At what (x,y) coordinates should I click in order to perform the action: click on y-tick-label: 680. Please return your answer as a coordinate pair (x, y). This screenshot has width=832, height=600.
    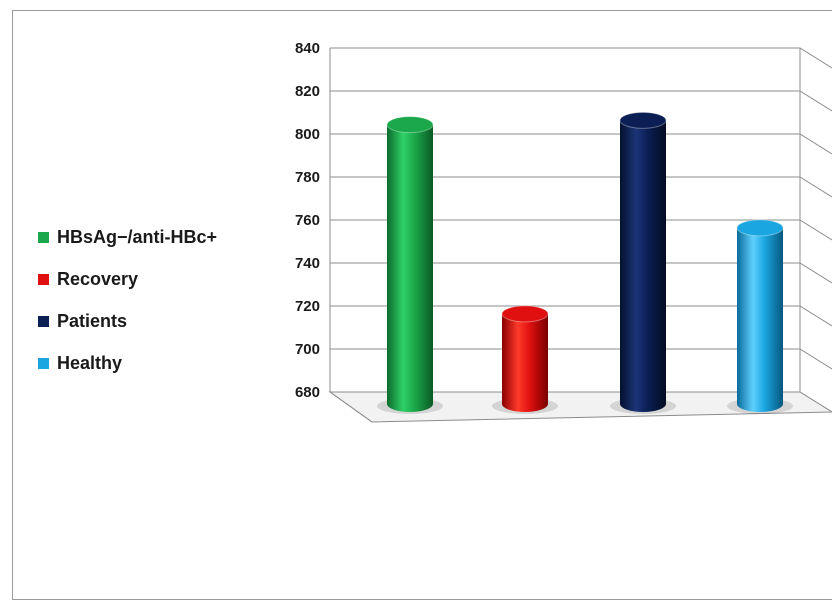
    Looking at the image, I should click on (307, 392).